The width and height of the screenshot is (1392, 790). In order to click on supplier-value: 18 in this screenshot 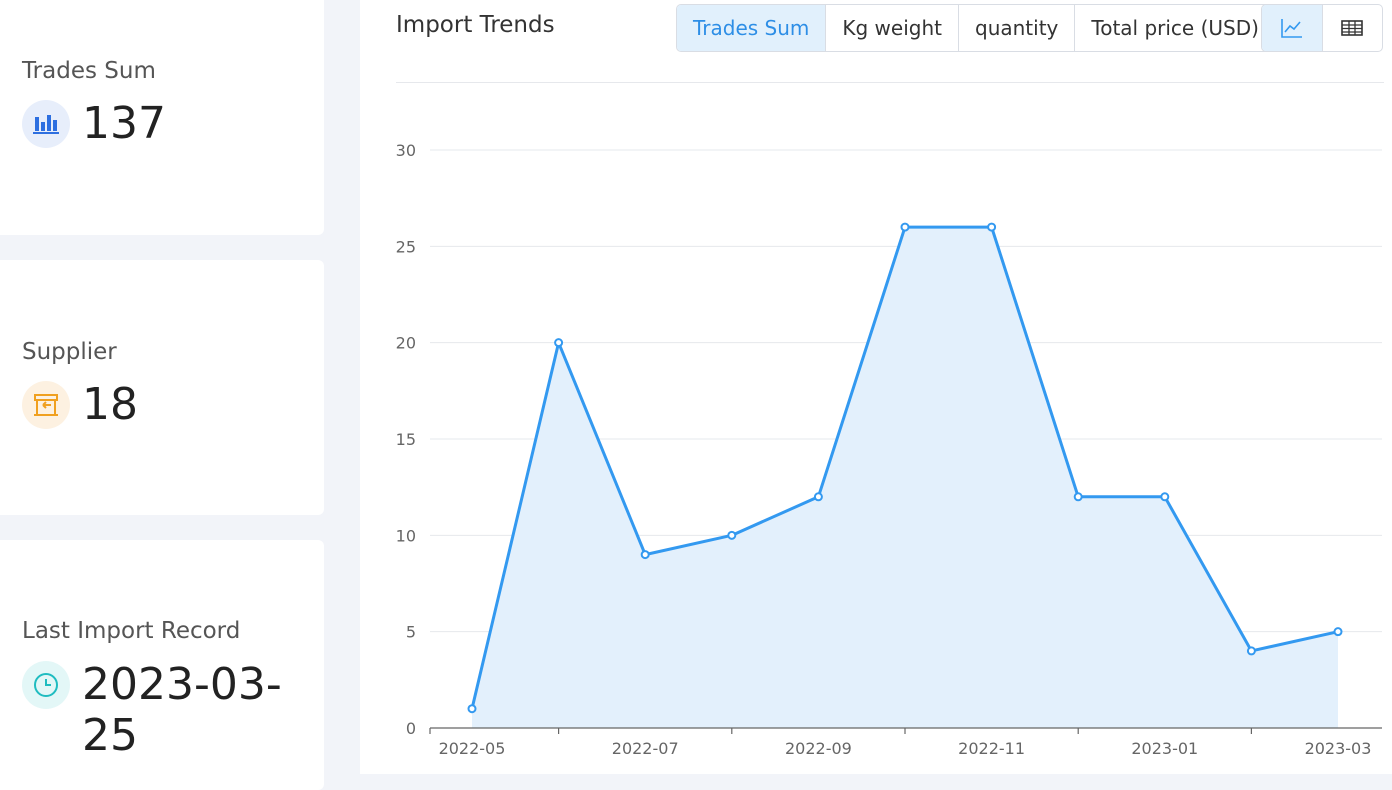, I will do `click(110, 404)`.